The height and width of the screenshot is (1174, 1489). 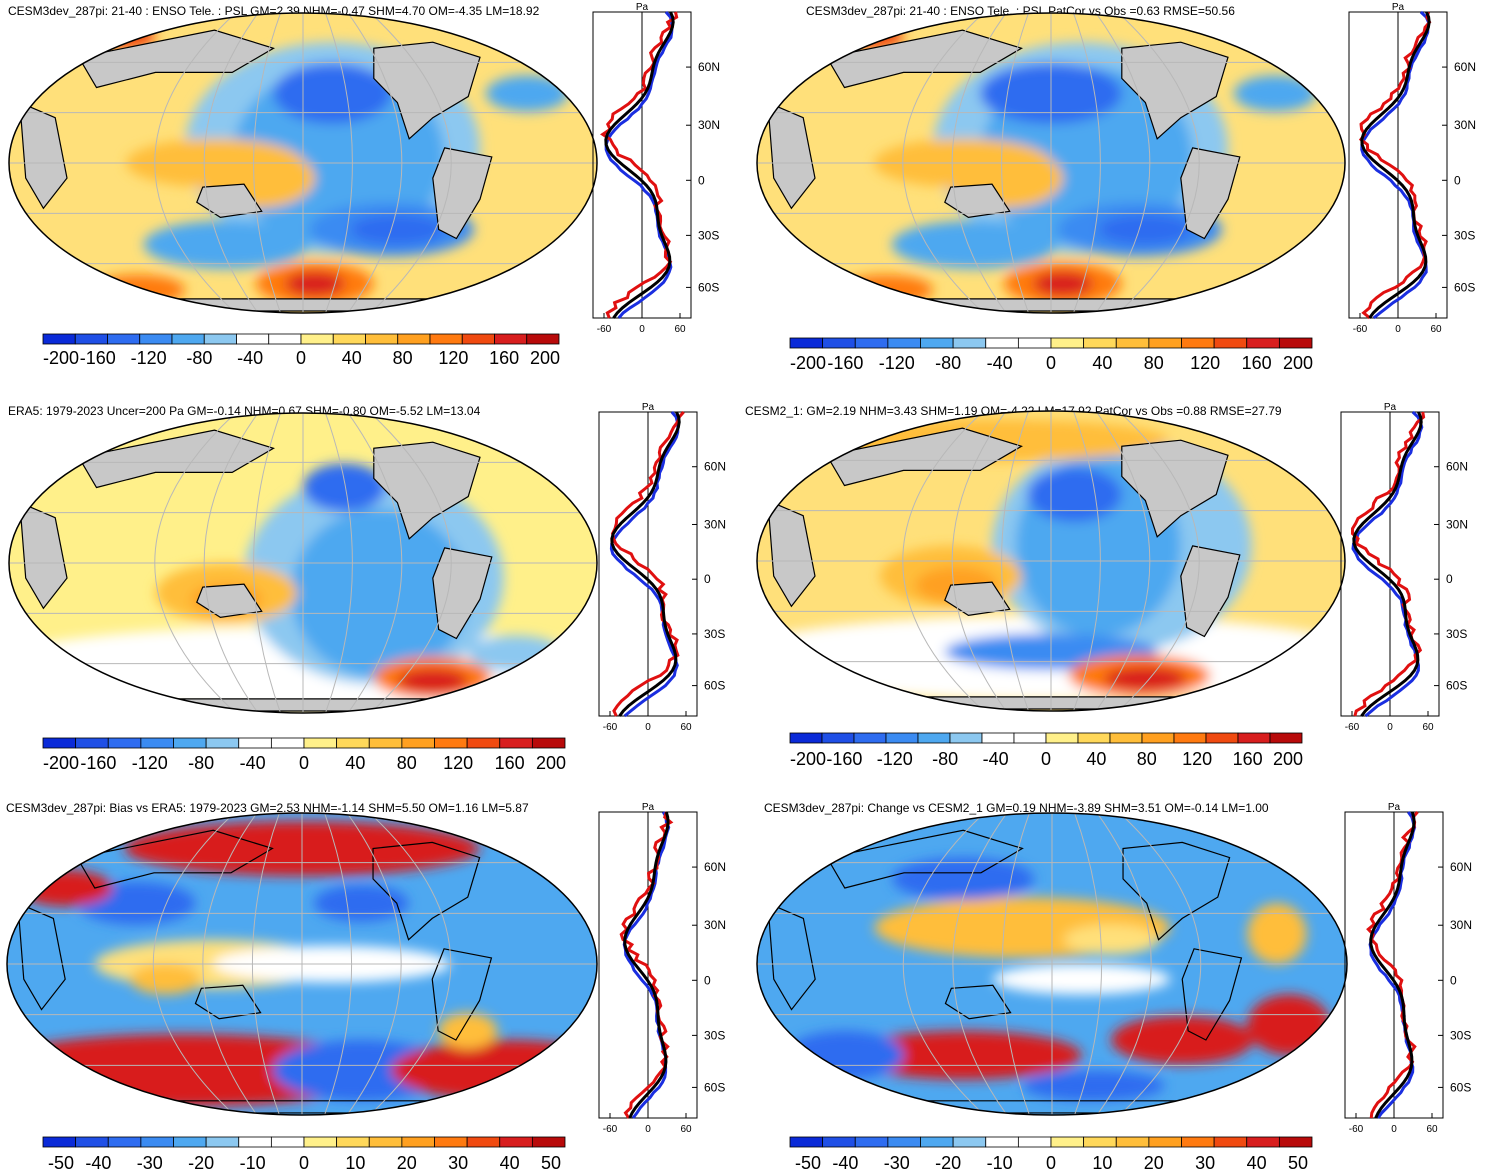 I want to click on colorbar-tick-label: 200, so click(x=551, y=763).